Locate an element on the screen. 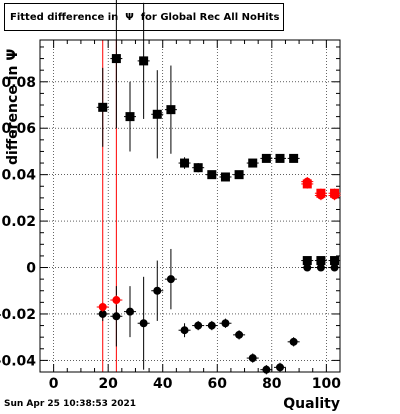  x-tick-label: 0 is located at coordinates (54, 384).